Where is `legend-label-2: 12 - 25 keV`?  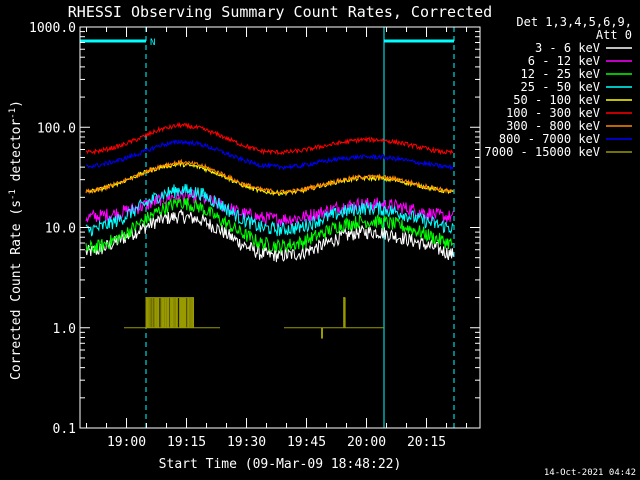
legend-label-2: 12 - 25 keV is located at coordinates (560, 74).